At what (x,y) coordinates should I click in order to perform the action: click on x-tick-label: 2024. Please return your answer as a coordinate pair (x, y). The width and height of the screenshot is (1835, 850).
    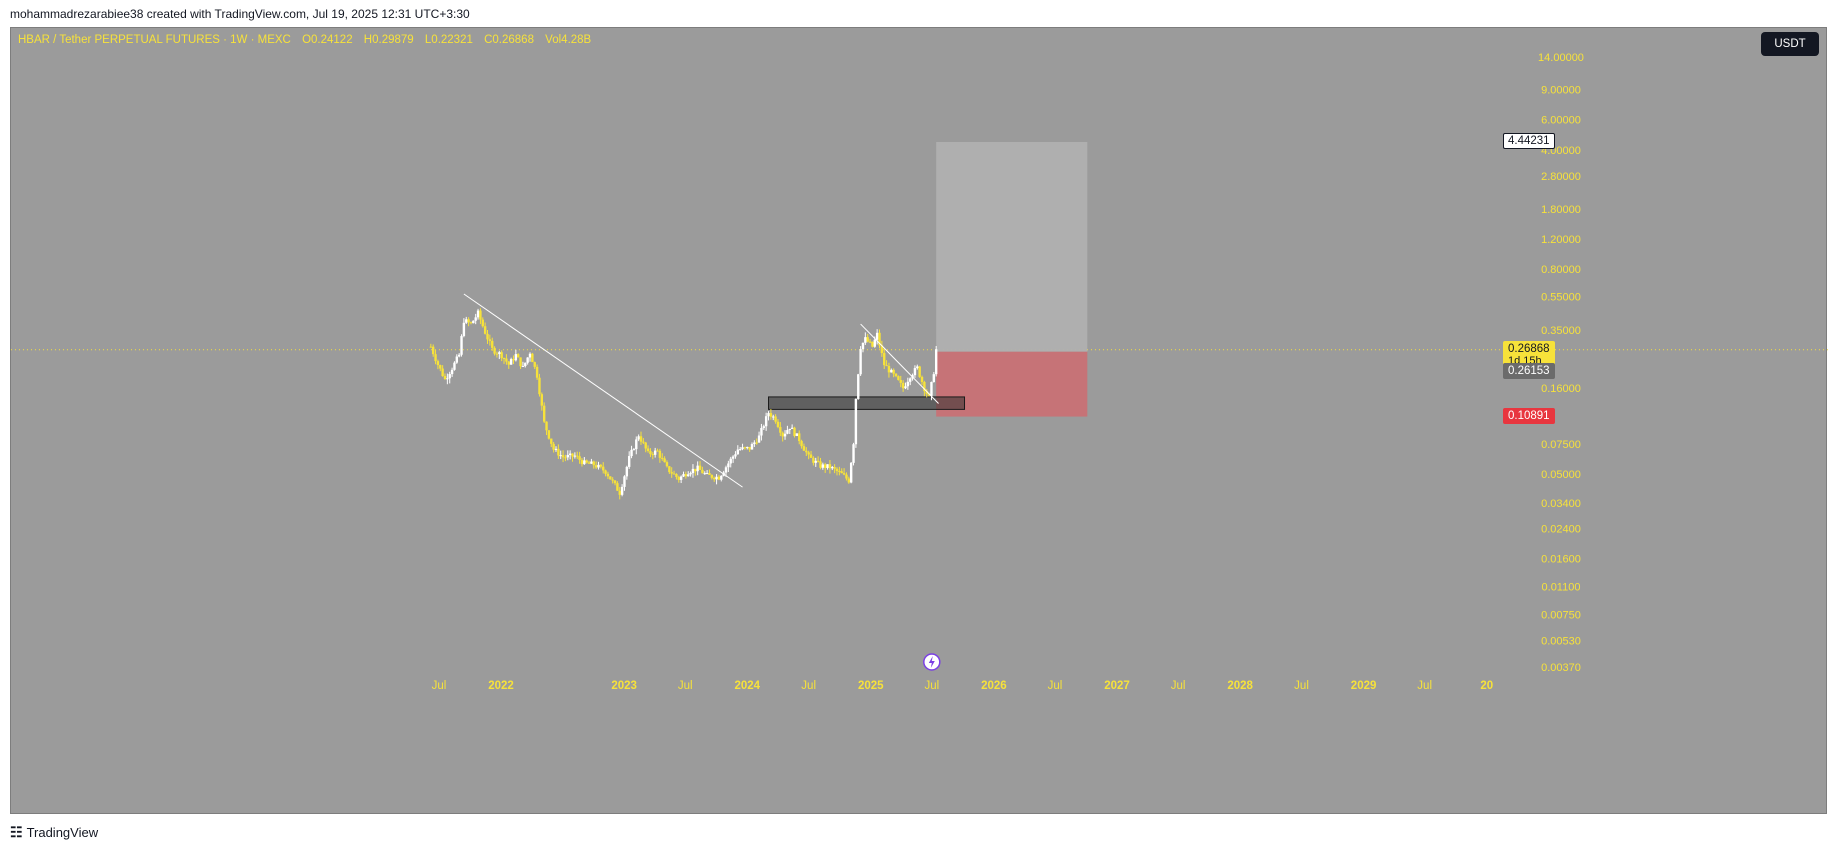
    Looking at the image, I should click on (747, 686).